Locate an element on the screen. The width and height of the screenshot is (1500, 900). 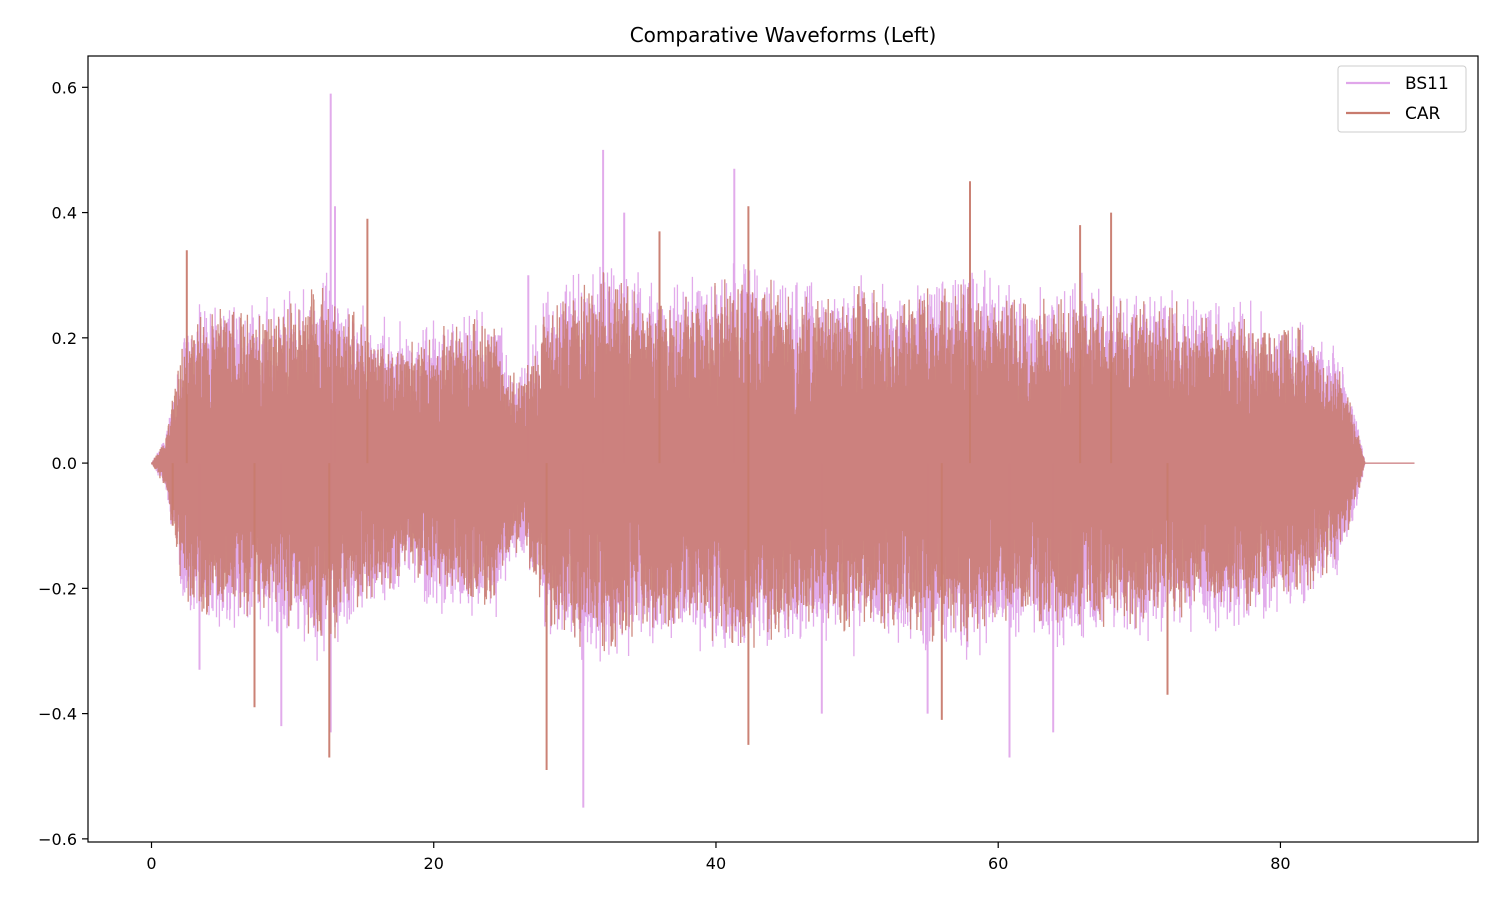
x-axis: 0 20 40 60 80 is located at coordinates (718, 857).